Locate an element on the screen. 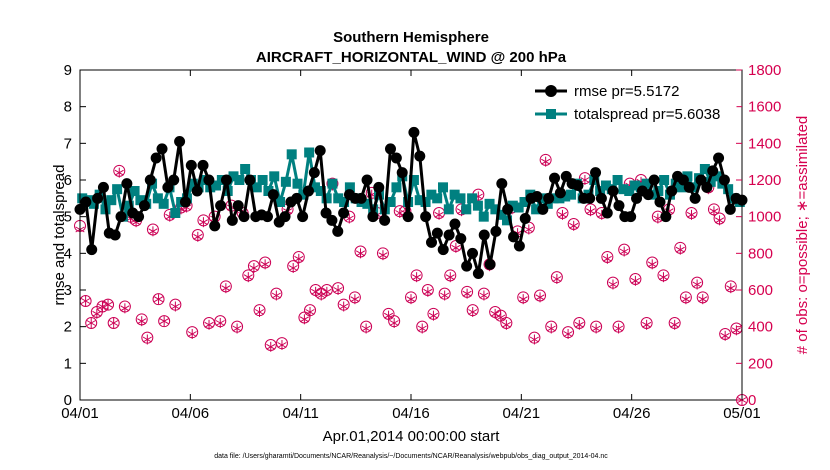 The width and height of the screenshot is (830, 470). chart-title-line2: AIRCRAFT_HORIZONTAL_WIND @ 200 hPa is located at coordinates (411, 57).